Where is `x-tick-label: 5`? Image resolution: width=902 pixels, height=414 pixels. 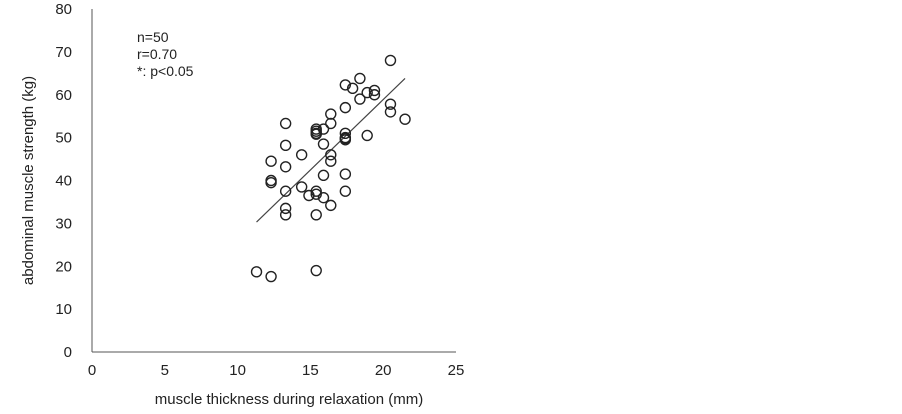
x-tick-label: 5 is located at coordinates (165, 370).